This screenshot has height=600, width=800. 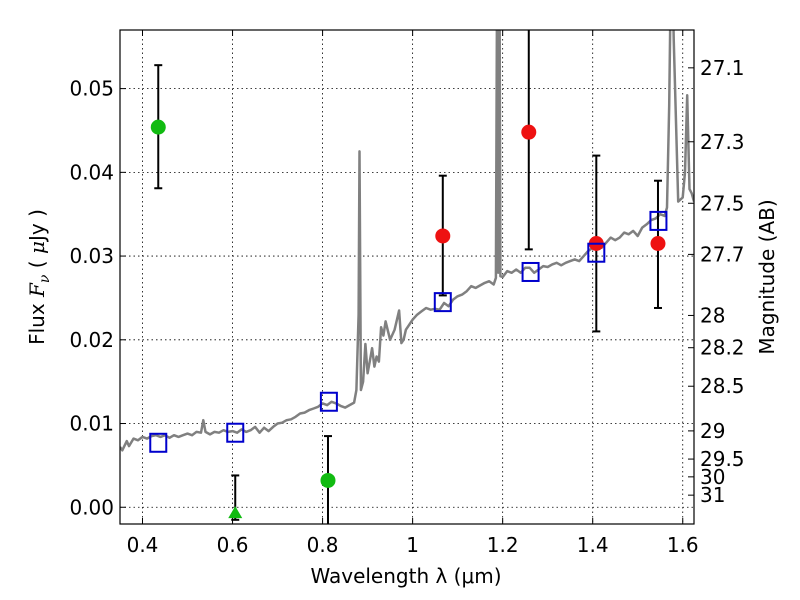 I want to click on y-axis-label: Flux Fν ( μJy ), so click(x=39, y=277).